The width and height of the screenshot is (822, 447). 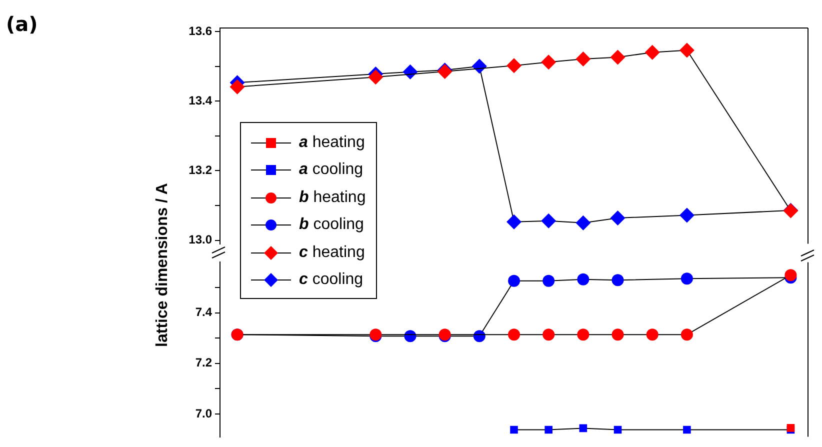 I want to click on y-tick-label: 13.4, so click(x=200, y=100).